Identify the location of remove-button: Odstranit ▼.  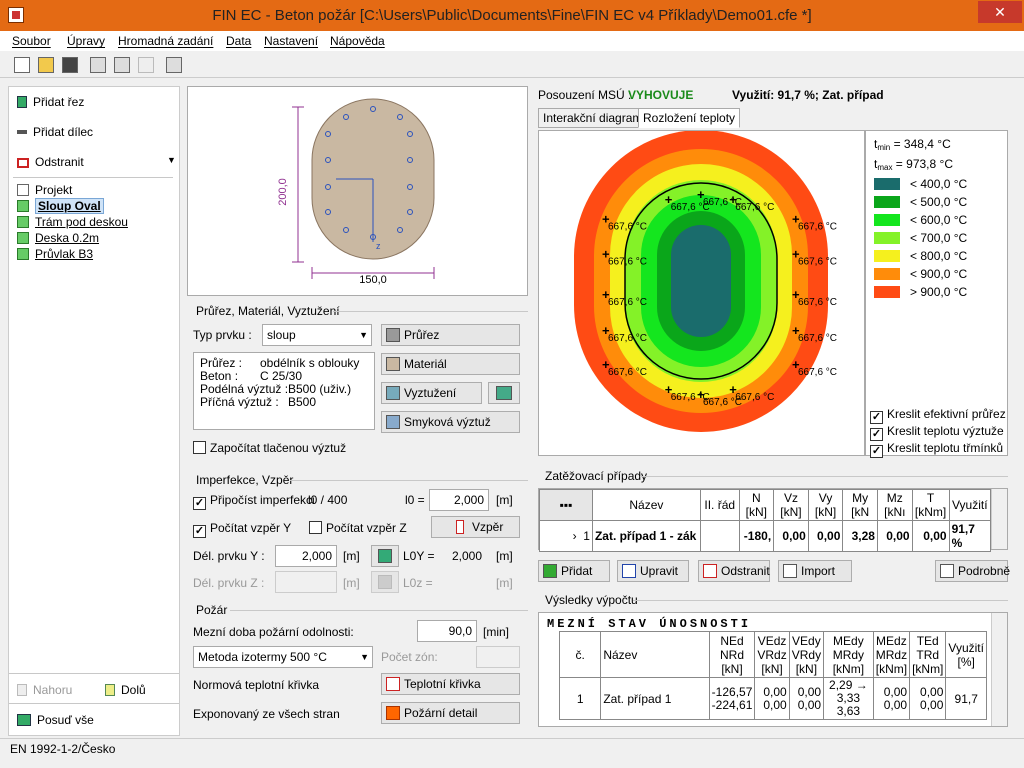
(96, 162).